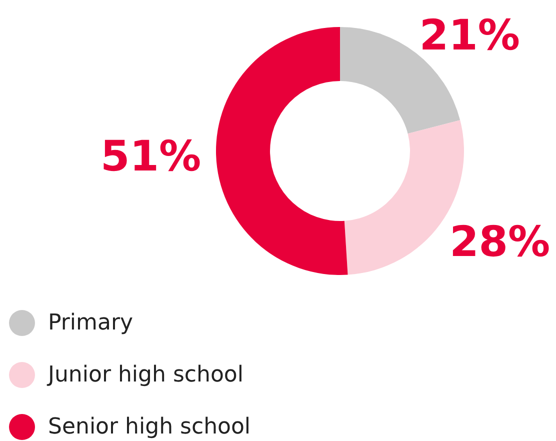 This screenshot has width=556, height=441. Describe the element at coordinates (151, 155) in the screenshot. I see `data-label: 51%` at that location.